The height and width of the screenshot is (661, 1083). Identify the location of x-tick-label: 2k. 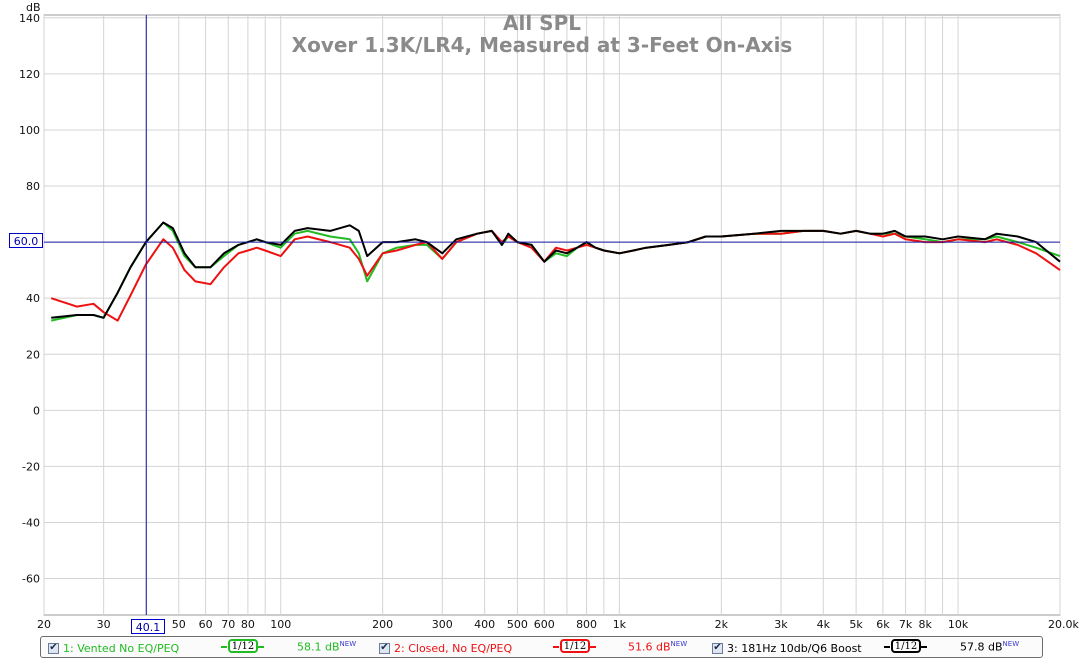
(722, 624).